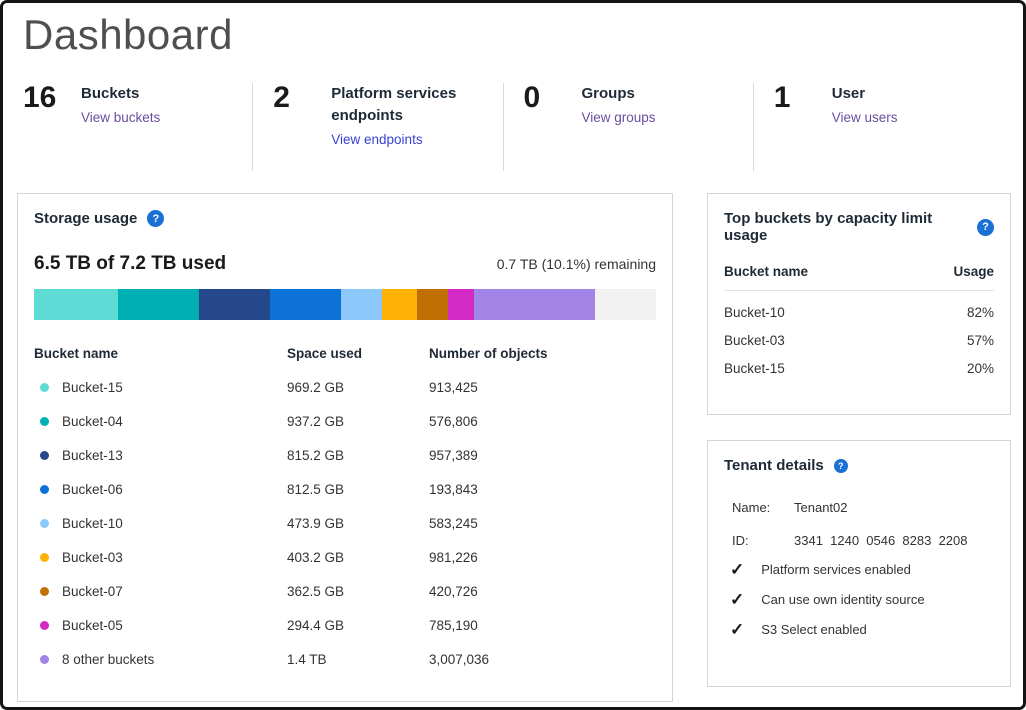  Describe the element at coordinates (814, 630) in the screenshot. I see `feature-label: S3 Select enabled` at that location.